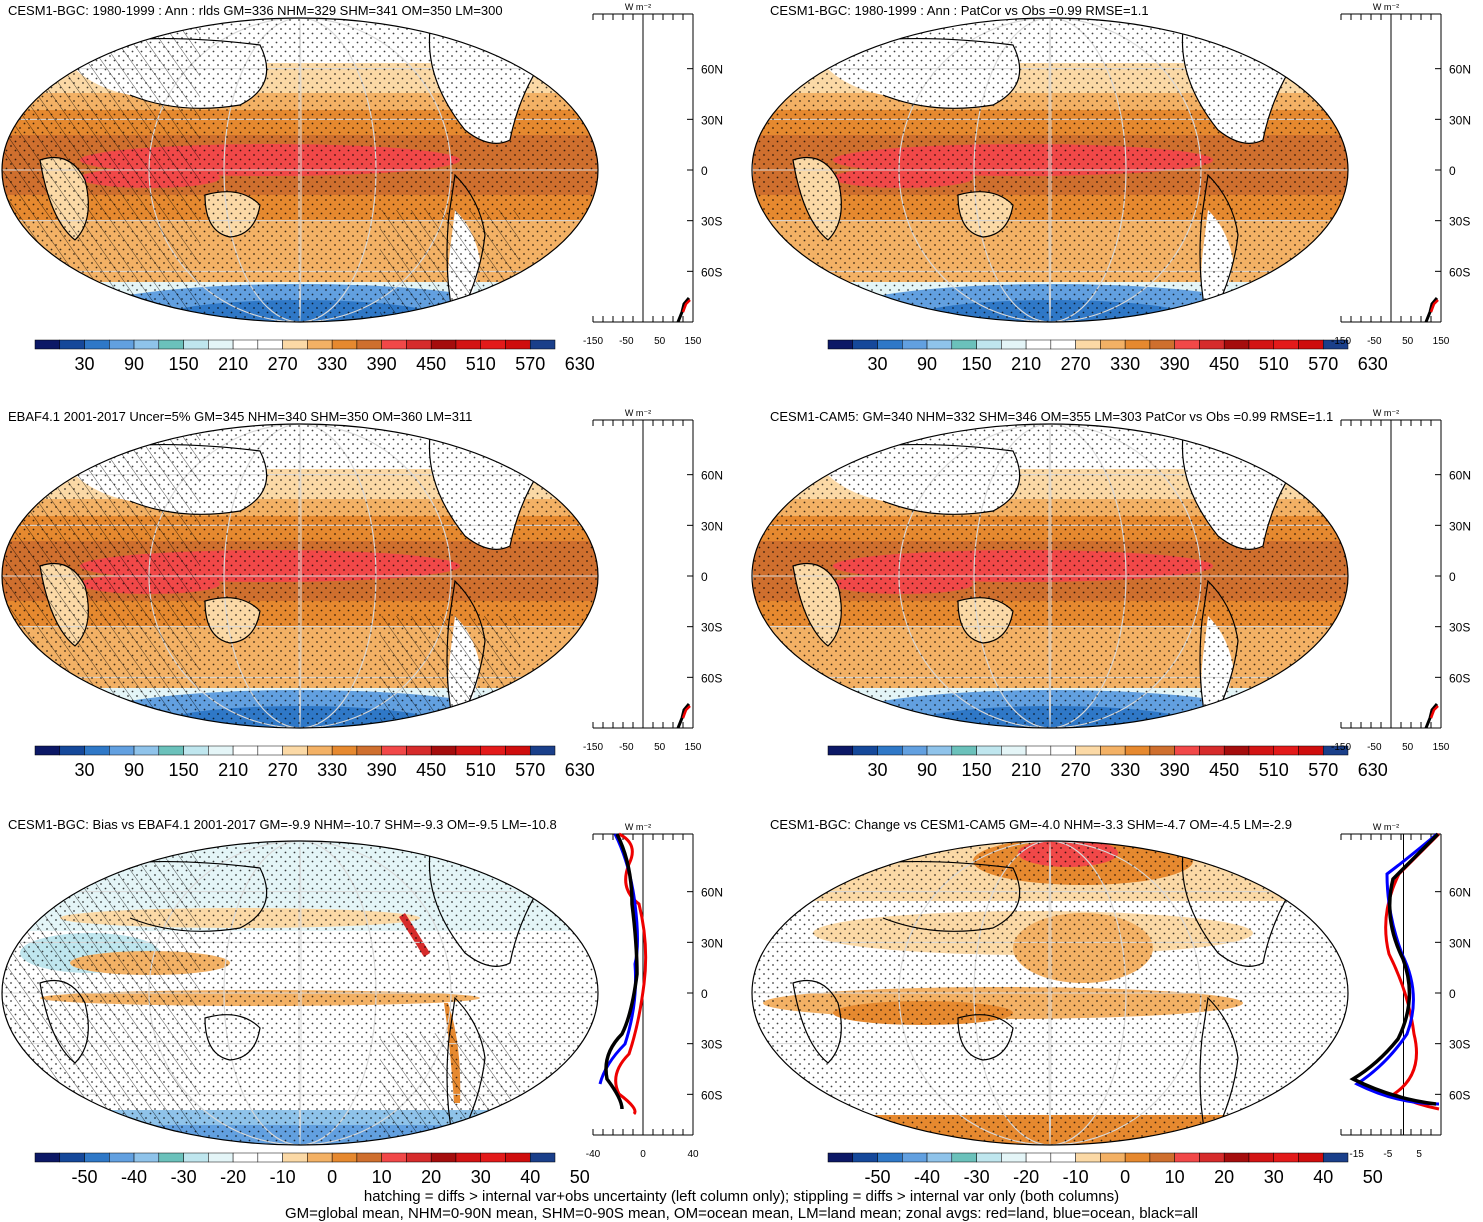 The image size is (1483, 1222). Describe the element at coordinates (1387, 1154) in the screenshot. I see `zonal-xtick-label: -5` at that location.